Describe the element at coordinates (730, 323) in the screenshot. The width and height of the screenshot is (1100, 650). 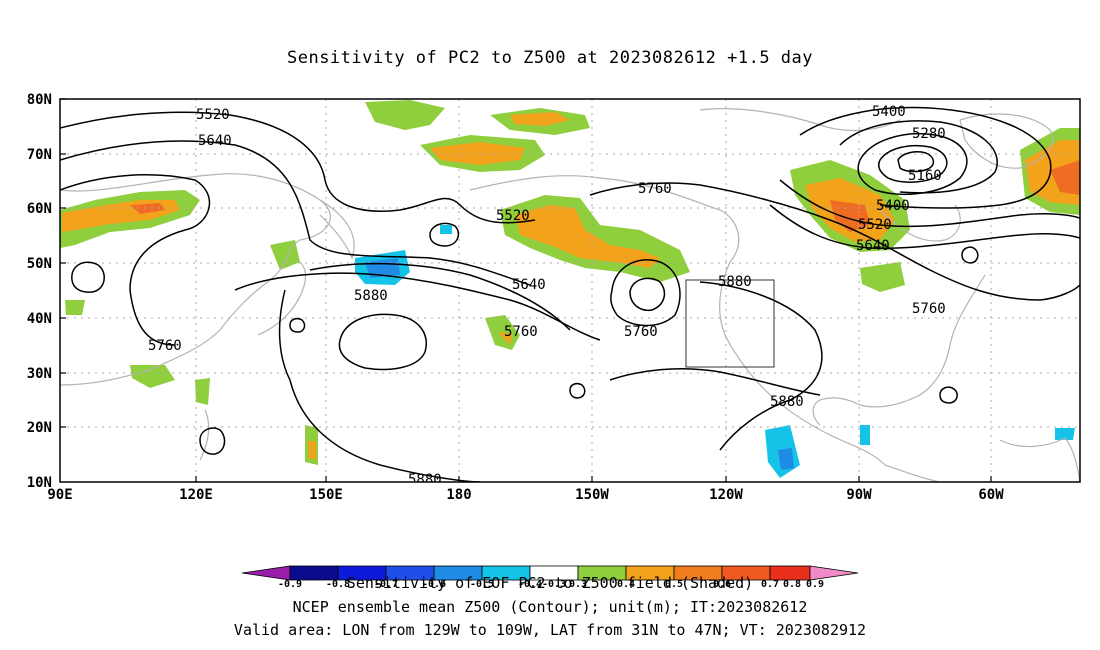
I see `valid-area-box` at that location.